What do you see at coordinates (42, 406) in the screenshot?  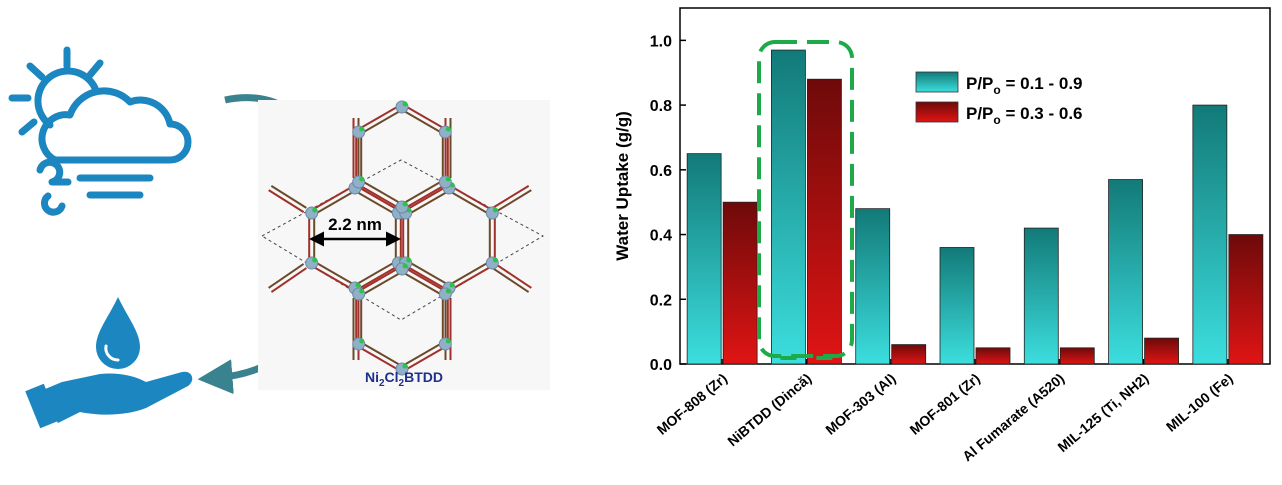 I see `hand-sleeve` at bounding box center [42, 406].